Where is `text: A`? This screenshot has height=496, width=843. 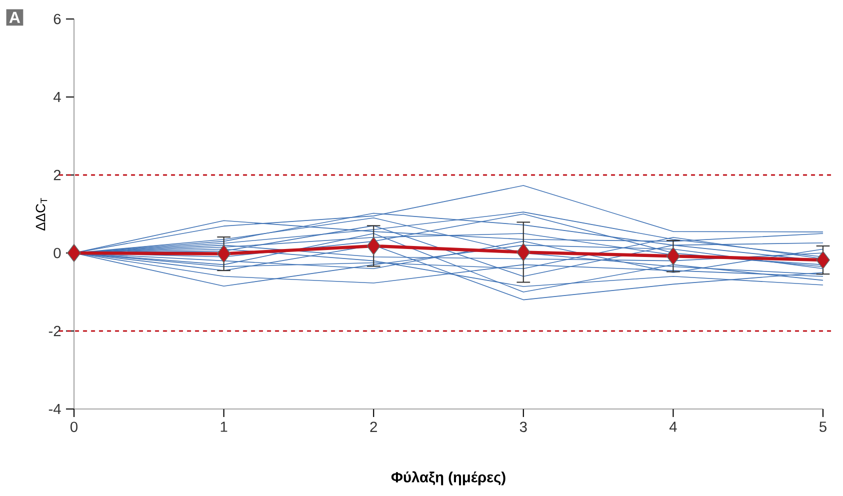
text: A is located at coordinates (14, 17).